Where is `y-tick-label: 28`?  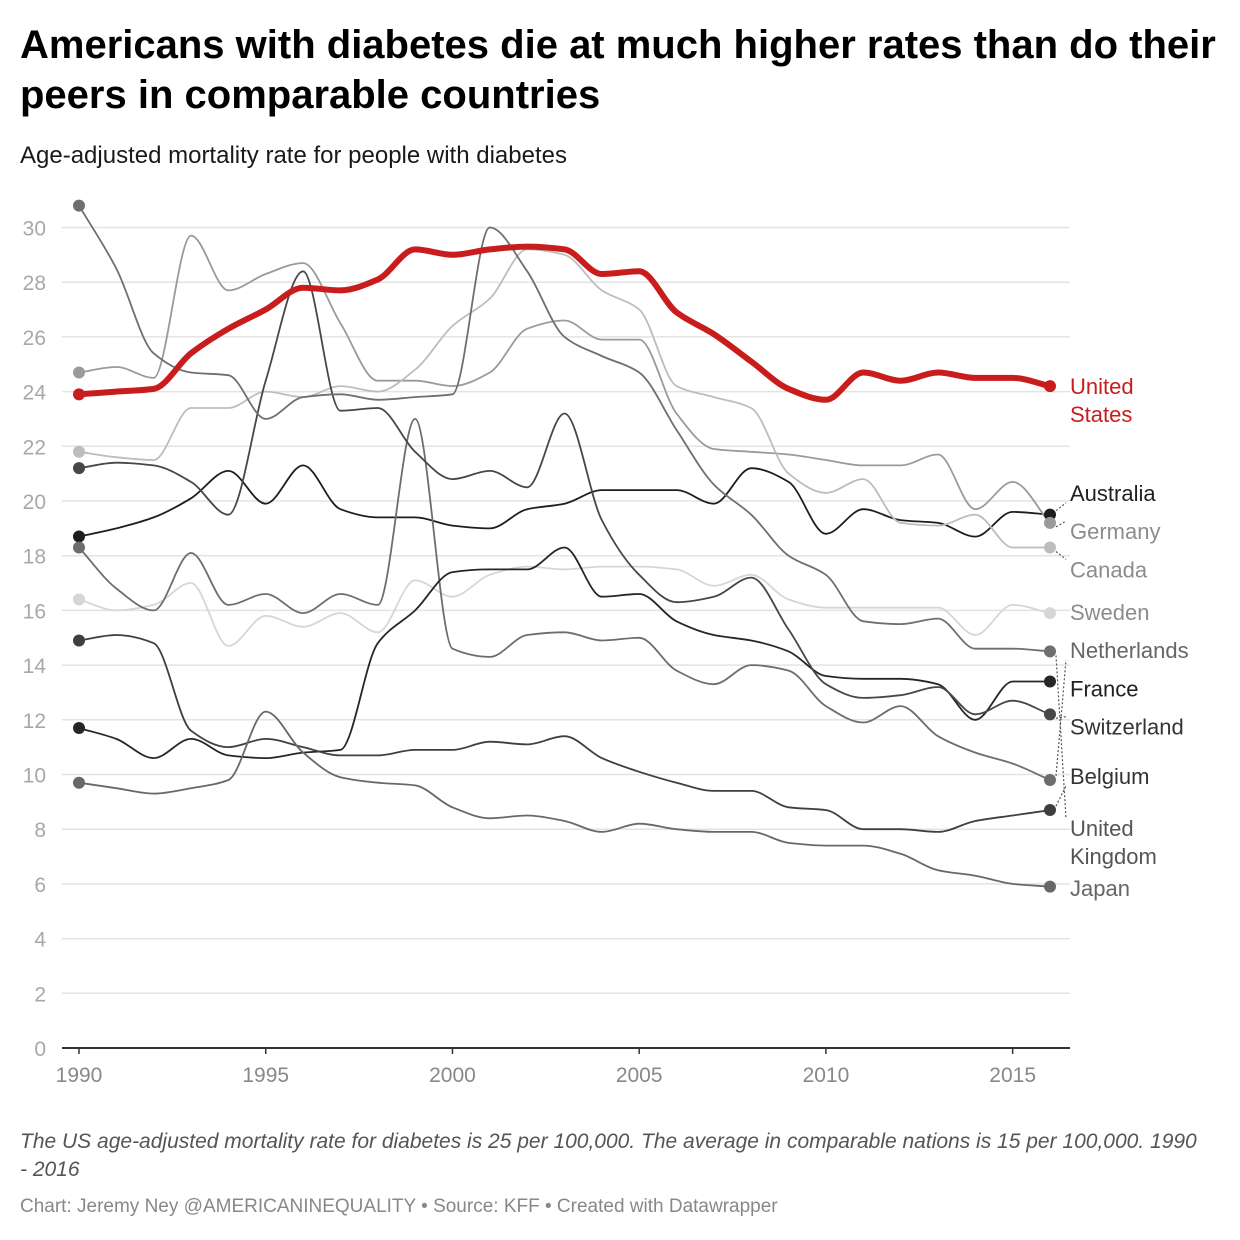
y-tick-label: 28 is located at coordinates (34, 283).